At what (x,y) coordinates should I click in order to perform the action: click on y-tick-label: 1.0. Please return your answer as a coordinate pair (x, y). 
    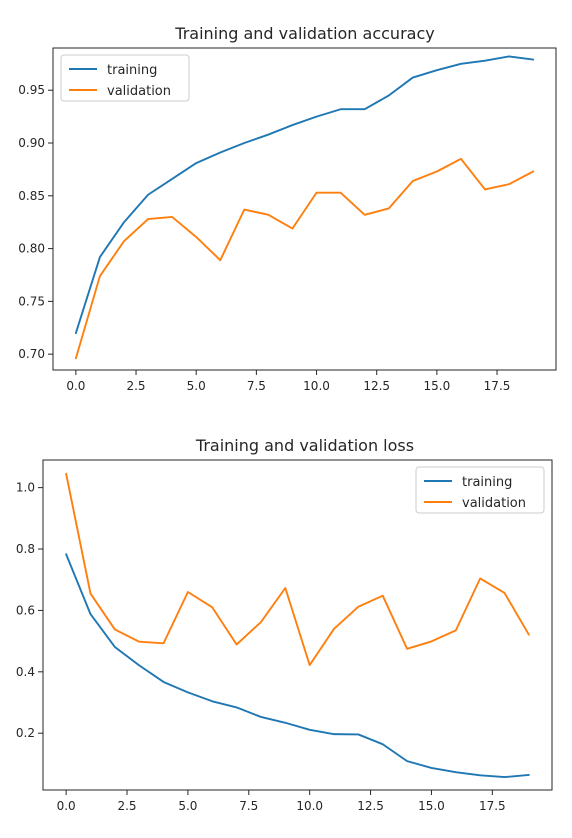
    Looking at the image, I should click on (25, 488).